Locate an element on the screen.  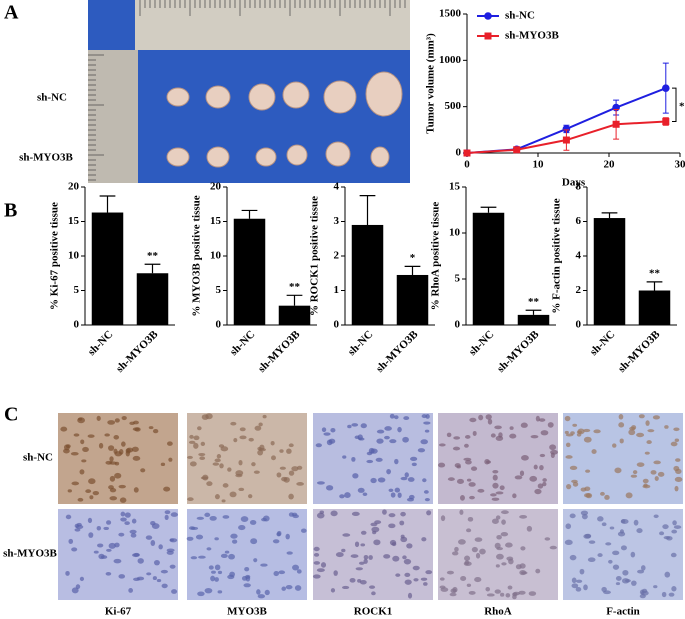
ihc-column-label: ROCK1 is located at coordinates (373, 612).